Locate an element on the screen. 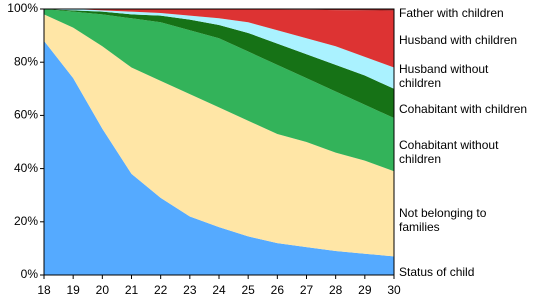  legend-label: Not belonging to families is located at coordinates (443, 220).